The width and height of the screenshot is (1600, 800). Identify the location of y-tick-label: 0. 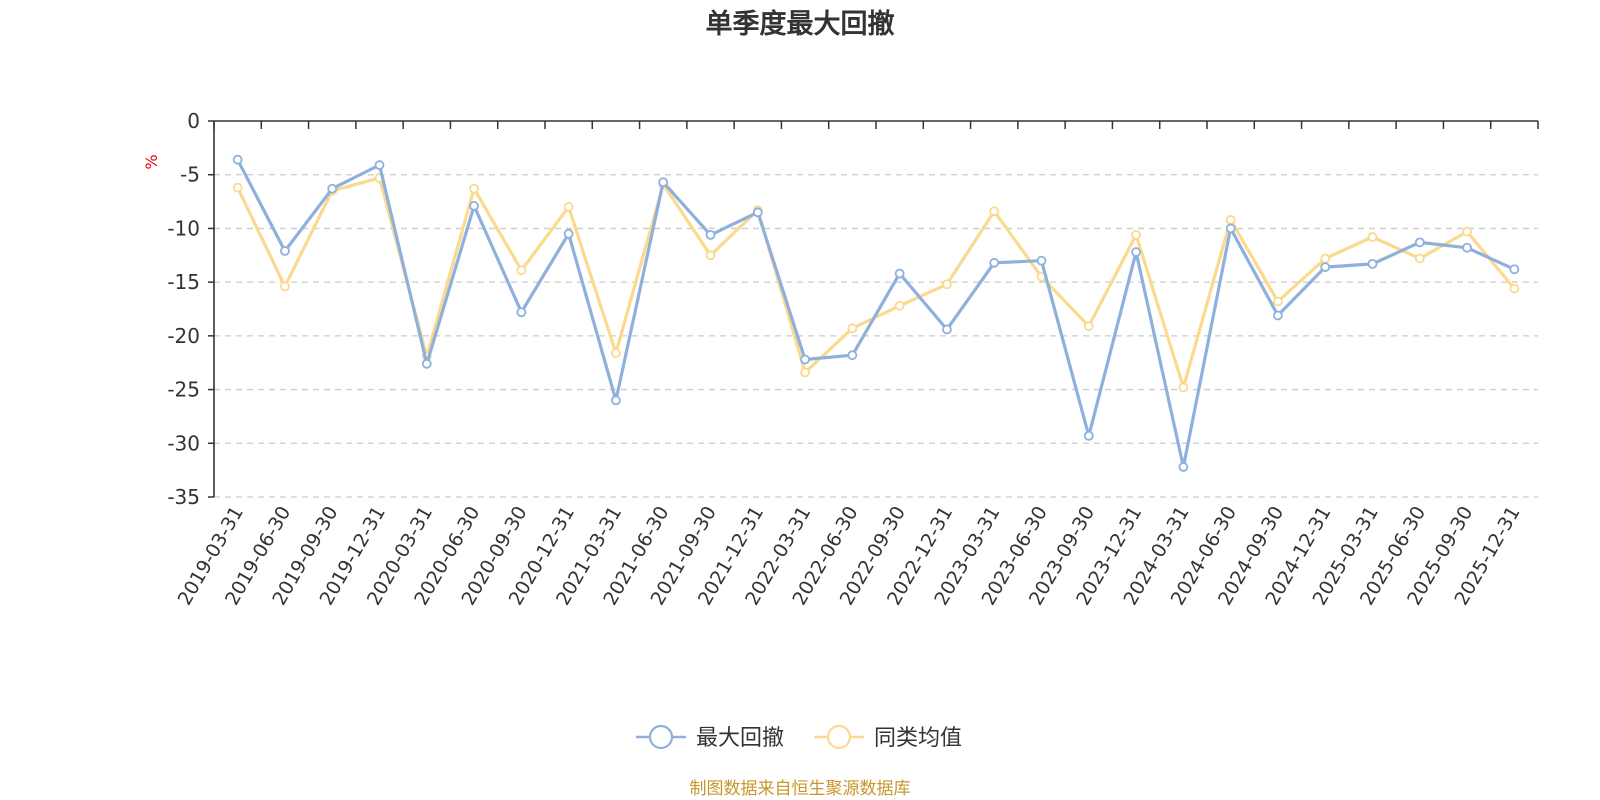
(193, 121).